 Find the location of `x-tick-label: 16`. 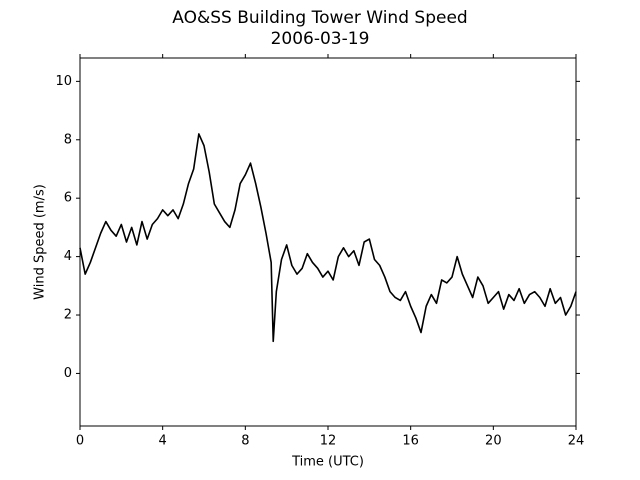

x-tick-label: 16 is located at coordinates (410, 441).